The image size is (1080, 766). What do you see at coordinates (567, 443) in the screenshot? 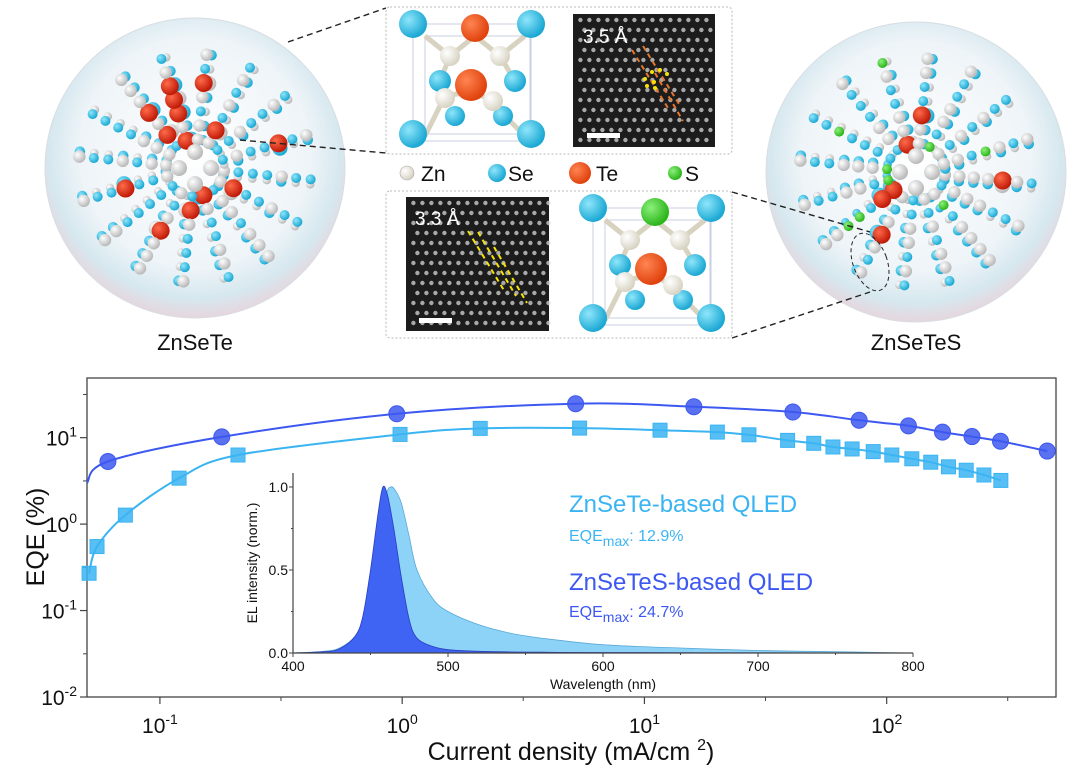
I see `fit-curve-znsetes` at bounding box center [567, 443].